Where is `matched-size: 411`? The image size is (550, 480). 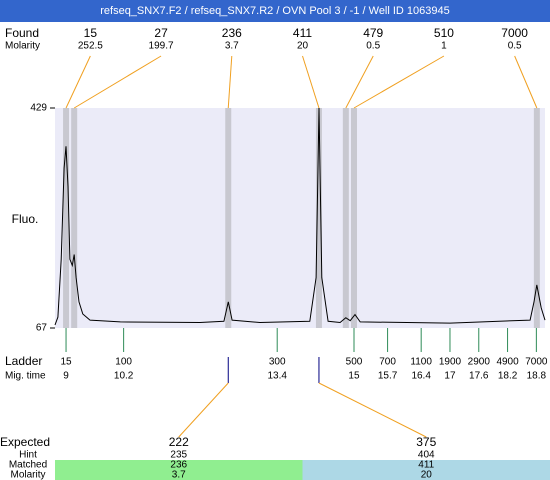
matched-size: 411 is located at coordinates (426, 465).